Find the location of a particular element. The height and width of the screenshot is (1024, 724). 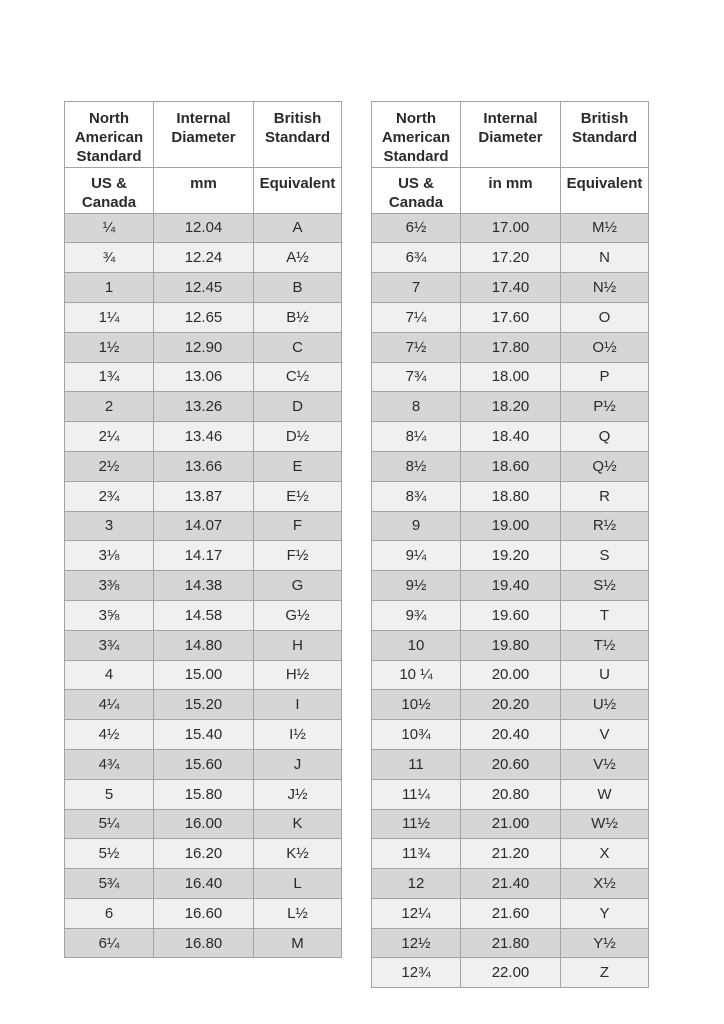

table-cell: 18.00 is located at coordinates (510, 377).